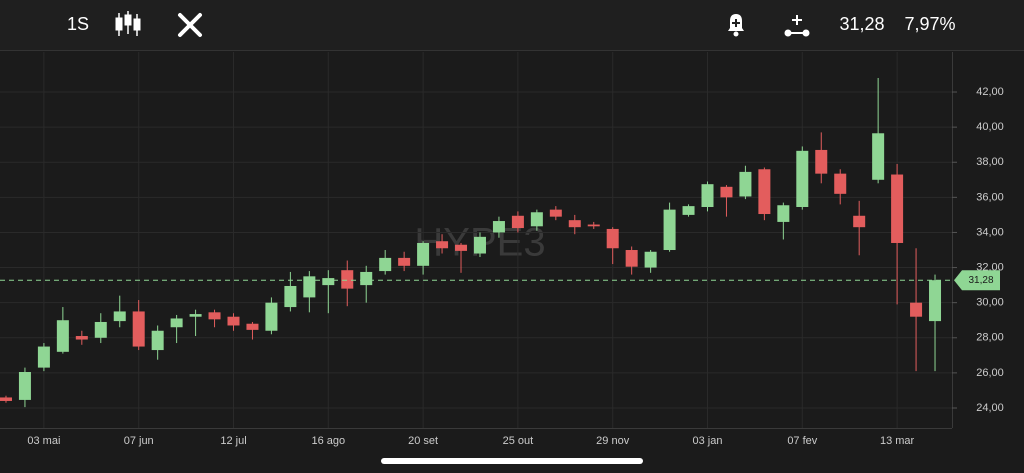  I want to click on alert-button, so click(736, 25).